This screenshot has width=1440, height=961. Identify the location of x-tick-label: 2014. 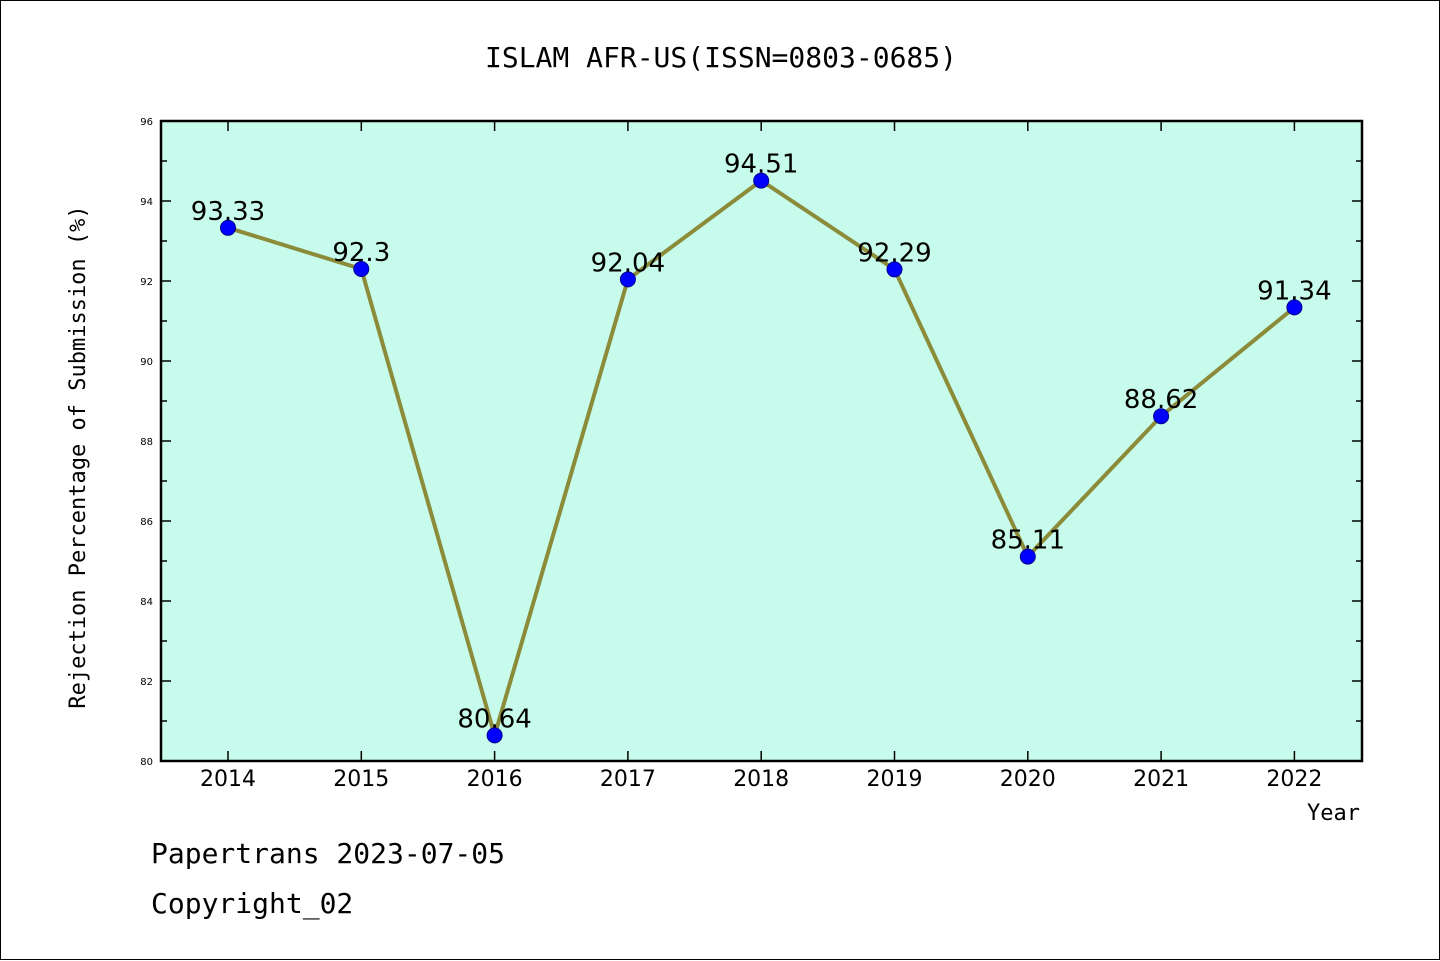
(228, 779).